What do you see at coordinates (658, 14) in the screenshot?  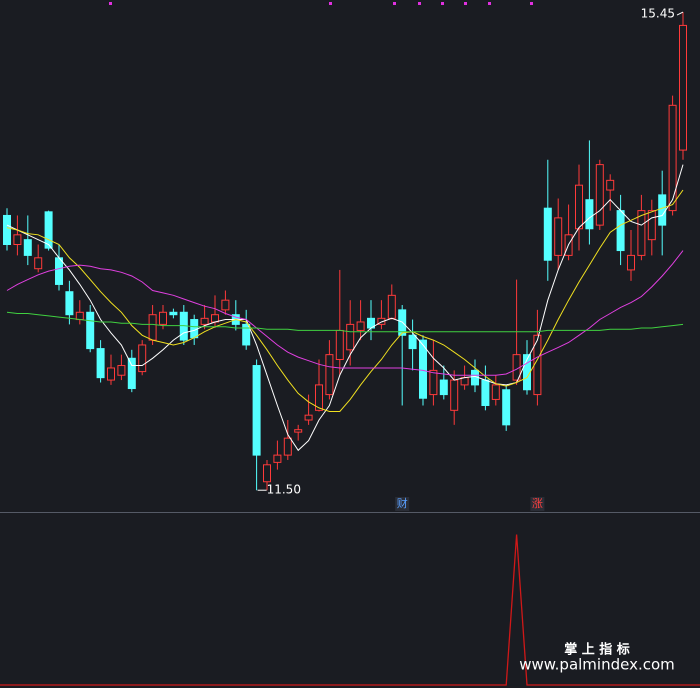 I see `annotation-label: 15.45` at bounding box center [658, 14].